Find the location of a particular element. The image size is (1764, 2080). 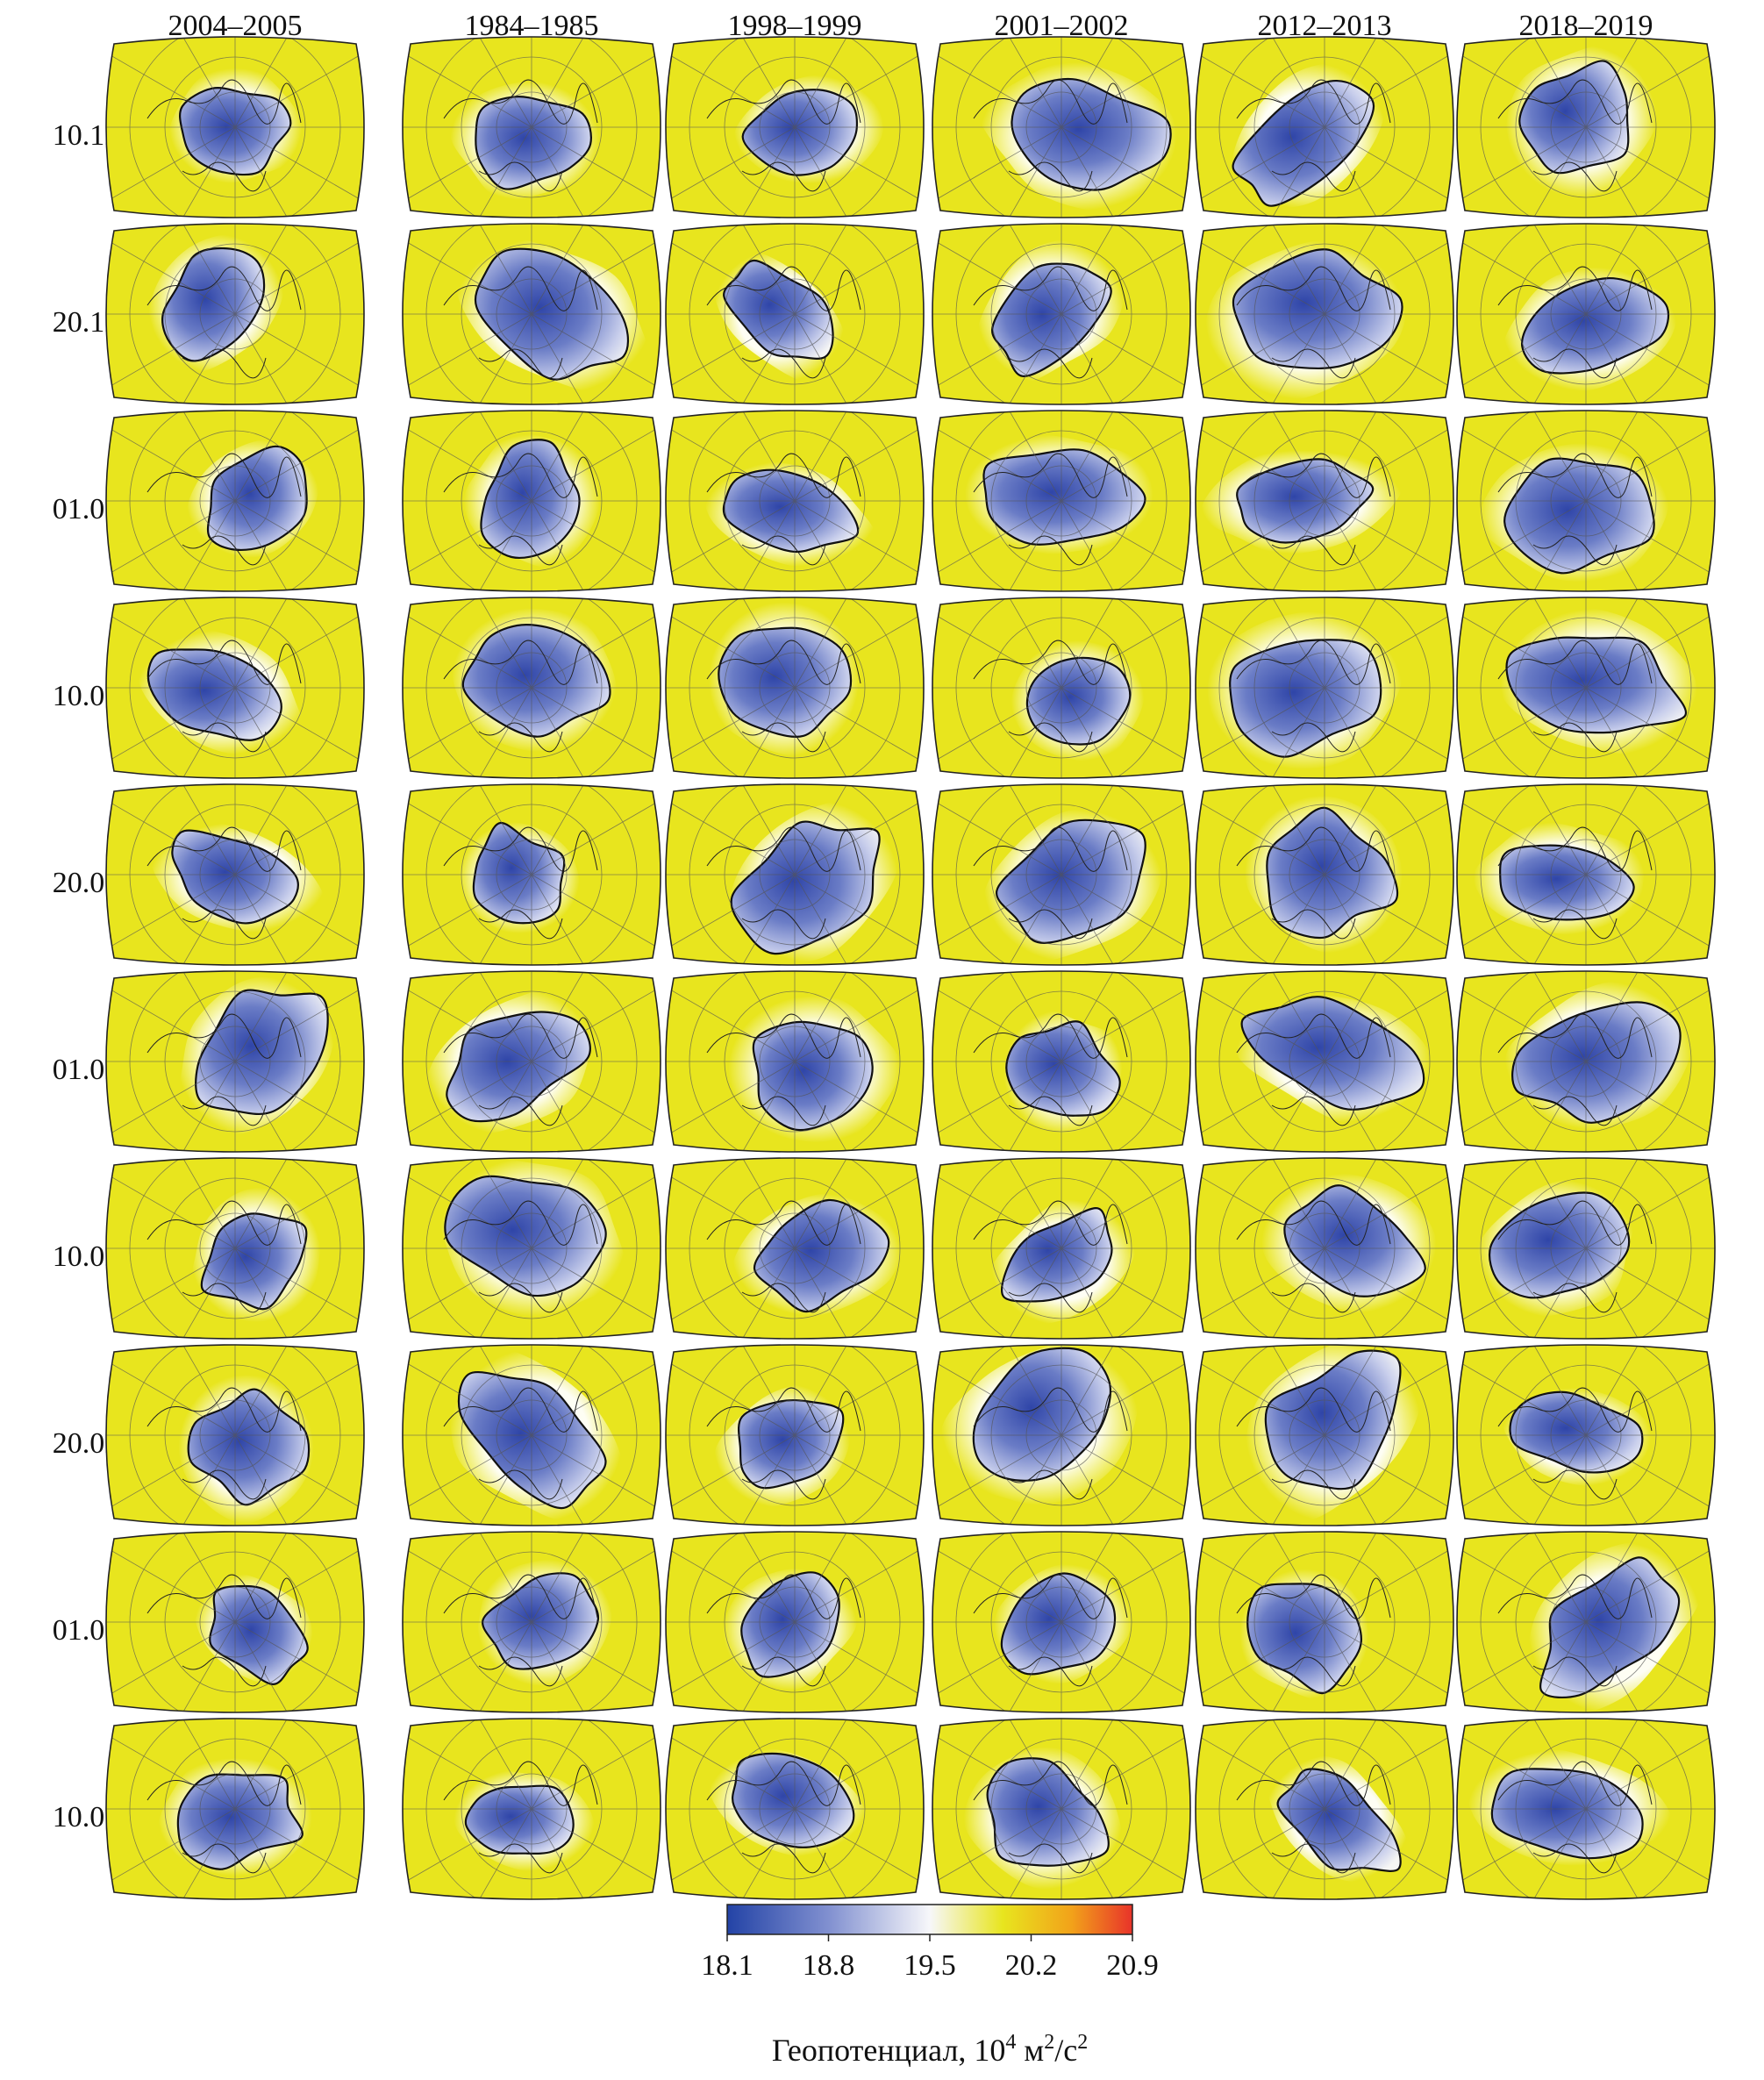

colorbar-ticks: 18.1 18.8 19.5 20.2 20.9 is located at coordinates (930, 1958).